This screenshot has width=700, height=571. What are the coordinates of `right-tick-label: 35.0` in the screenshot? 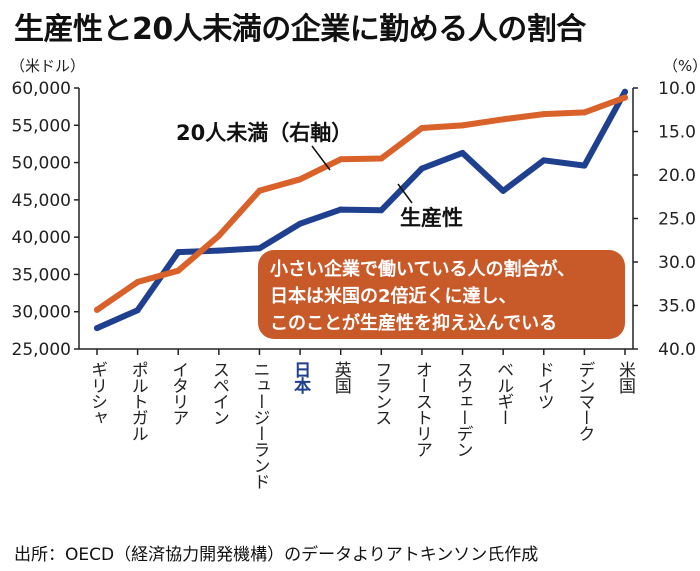 It's located at (677, 307).